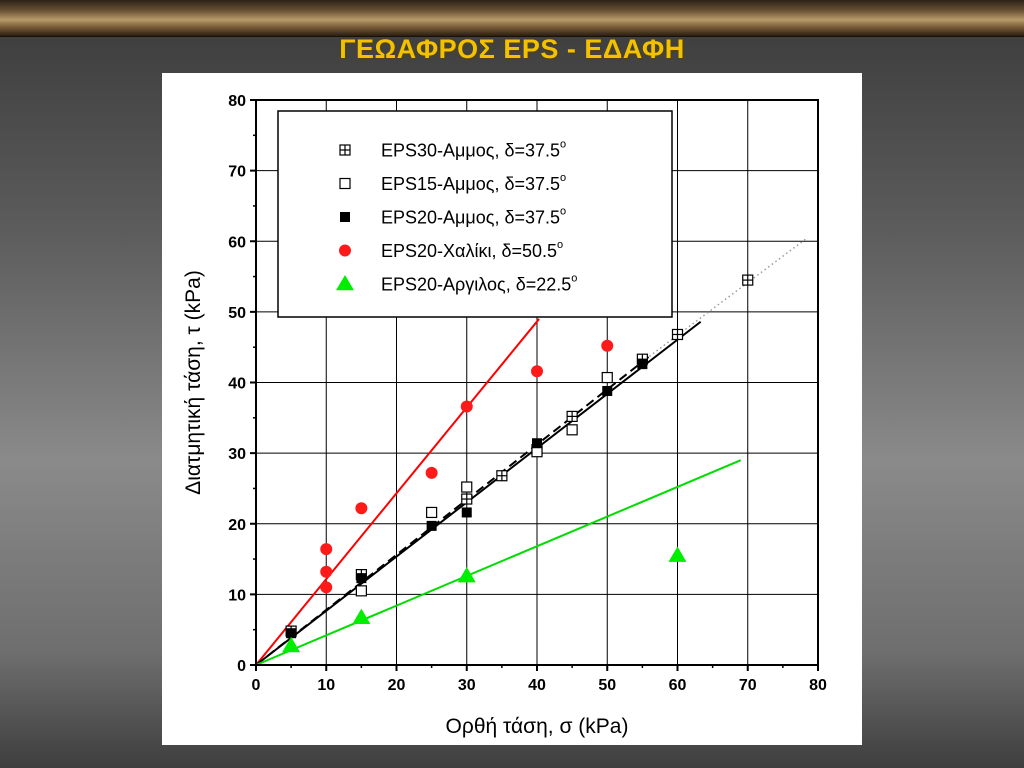 This screenshot has width=1024, height=768. I want to click on y-tick-label: 50, so click(237, 313).